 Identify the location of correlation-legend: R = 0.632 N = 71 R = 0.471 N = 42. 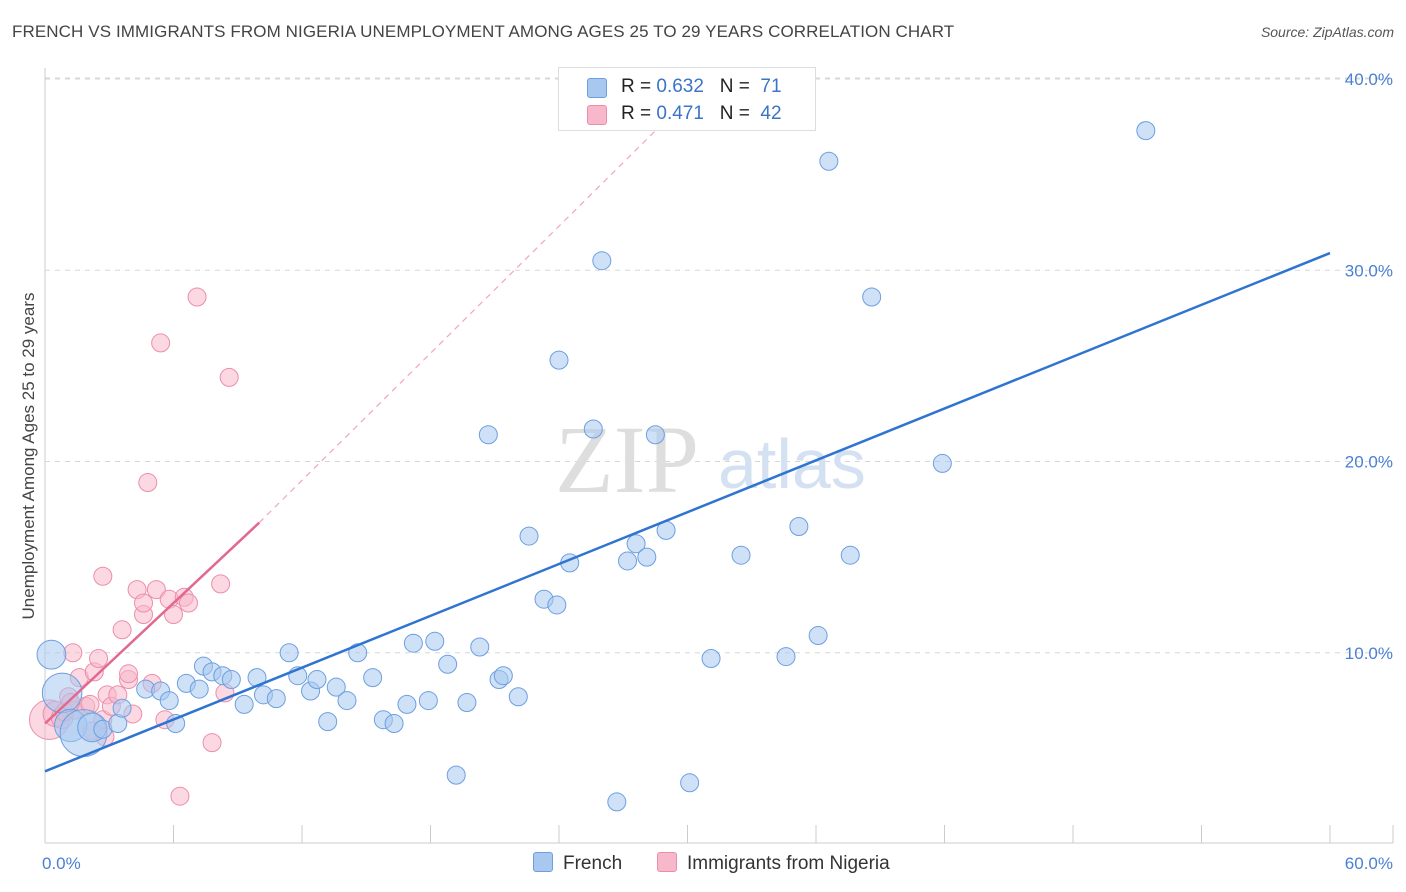
(687, 99).